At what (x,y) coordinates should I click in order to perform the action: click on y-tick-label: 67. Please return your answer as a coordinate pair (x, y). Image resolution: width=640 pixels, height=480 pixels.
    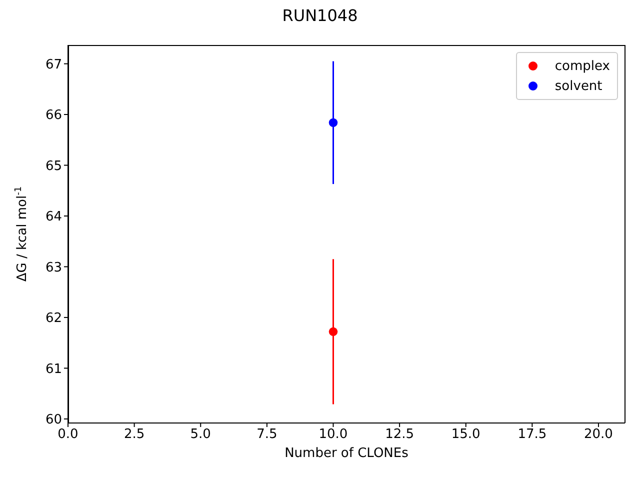
    Looking at the image, I should click on (53, 64).